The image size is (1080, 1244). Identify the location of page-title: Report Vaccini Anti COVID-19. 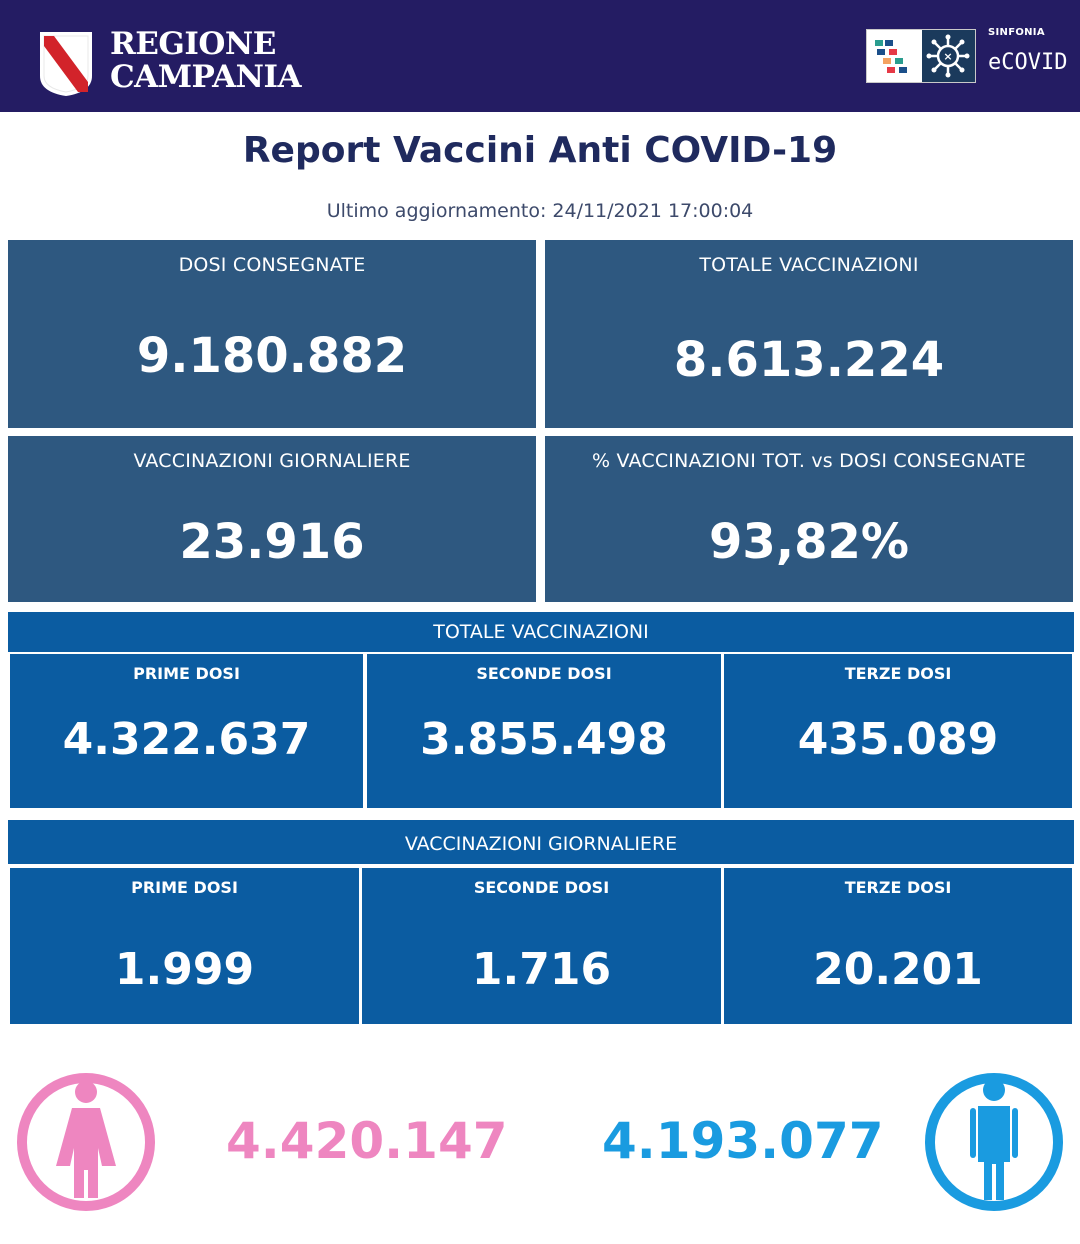
(540, 150).